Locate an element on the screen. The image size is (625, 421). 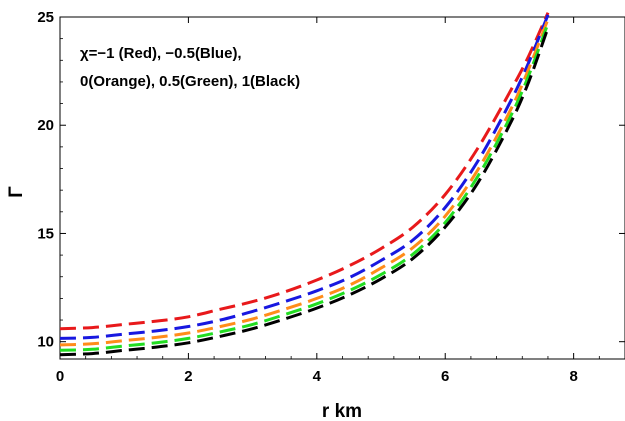
annotation-line-1: χ=−1 (Red), −0.5(Blue), is located at coordinates (161, 53).